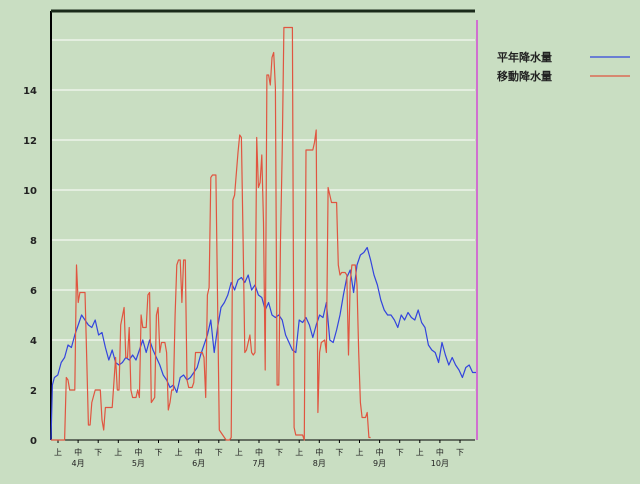 The height and width of the screenshot is (484, 640). I want to click on x-tick-labels: 上中下上中下上中下上中下上中下上中下上中下, so click(259, 448).